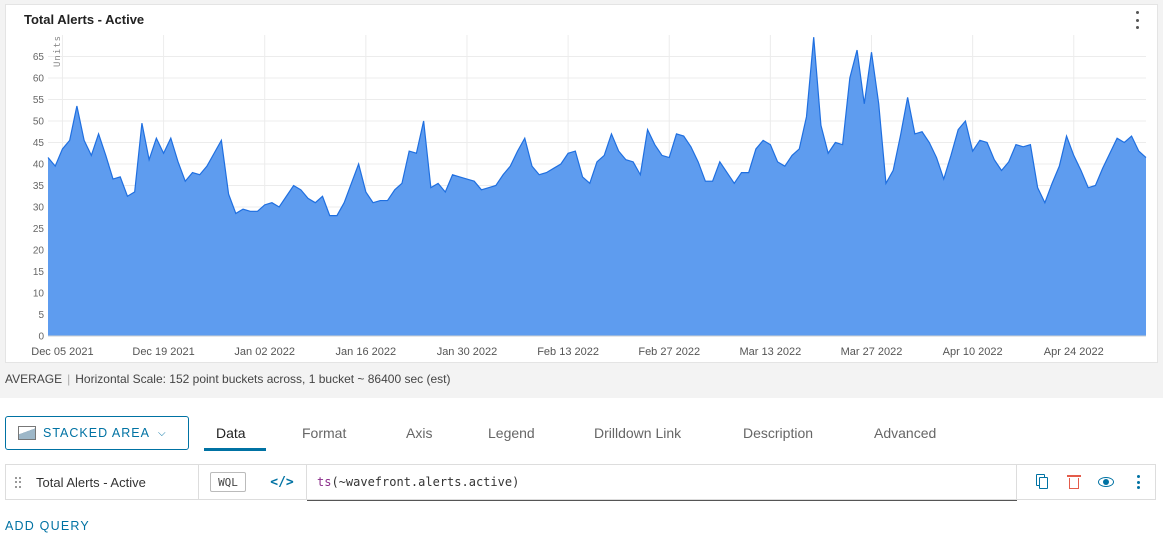 This screenshot has width=1163, height=544. Describe the element at coordinates (264, 352) in the screenshot. I see `x-tick-label: Jan 02 2022` at that location.